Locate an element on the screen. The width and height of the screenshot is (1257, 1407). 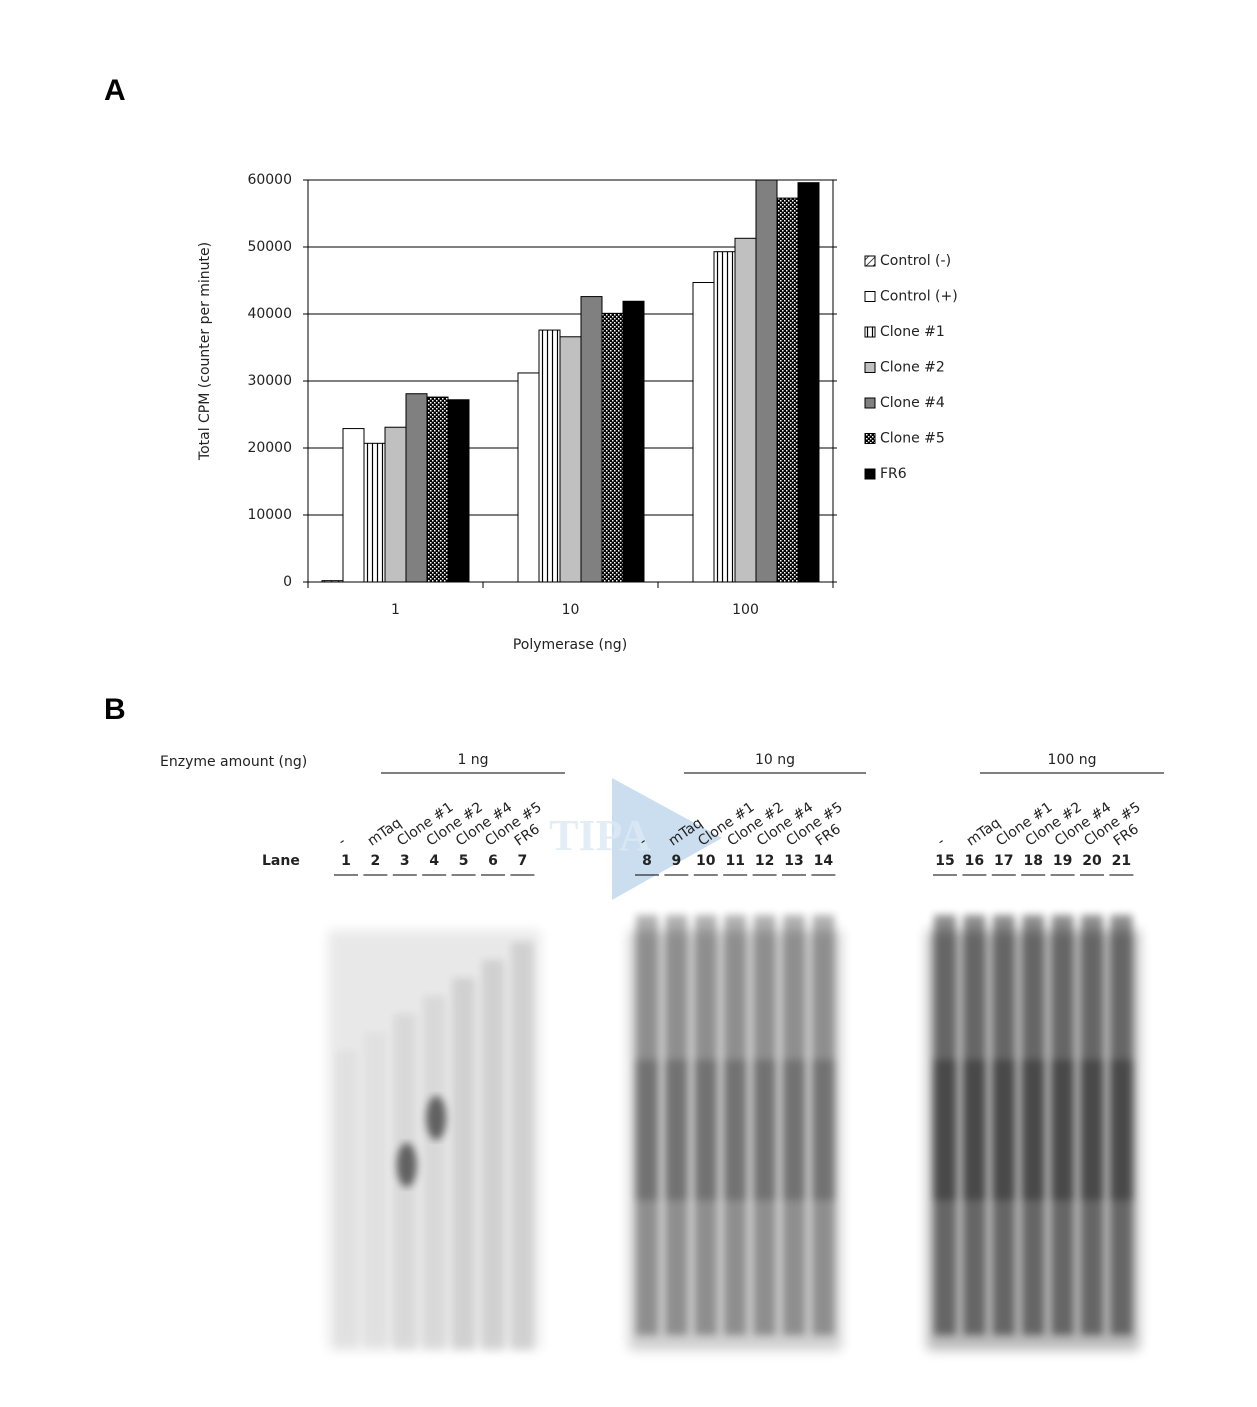
y-axis-label: Total CPM (counter per minute) is located at coordinates (205, 351).